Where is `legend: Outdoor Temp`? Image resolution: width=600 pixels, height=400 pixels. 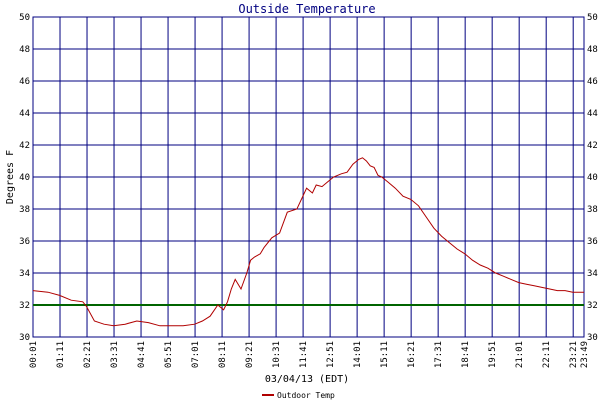
legend: Outdoor Temp is located at coordinates (298, 395).